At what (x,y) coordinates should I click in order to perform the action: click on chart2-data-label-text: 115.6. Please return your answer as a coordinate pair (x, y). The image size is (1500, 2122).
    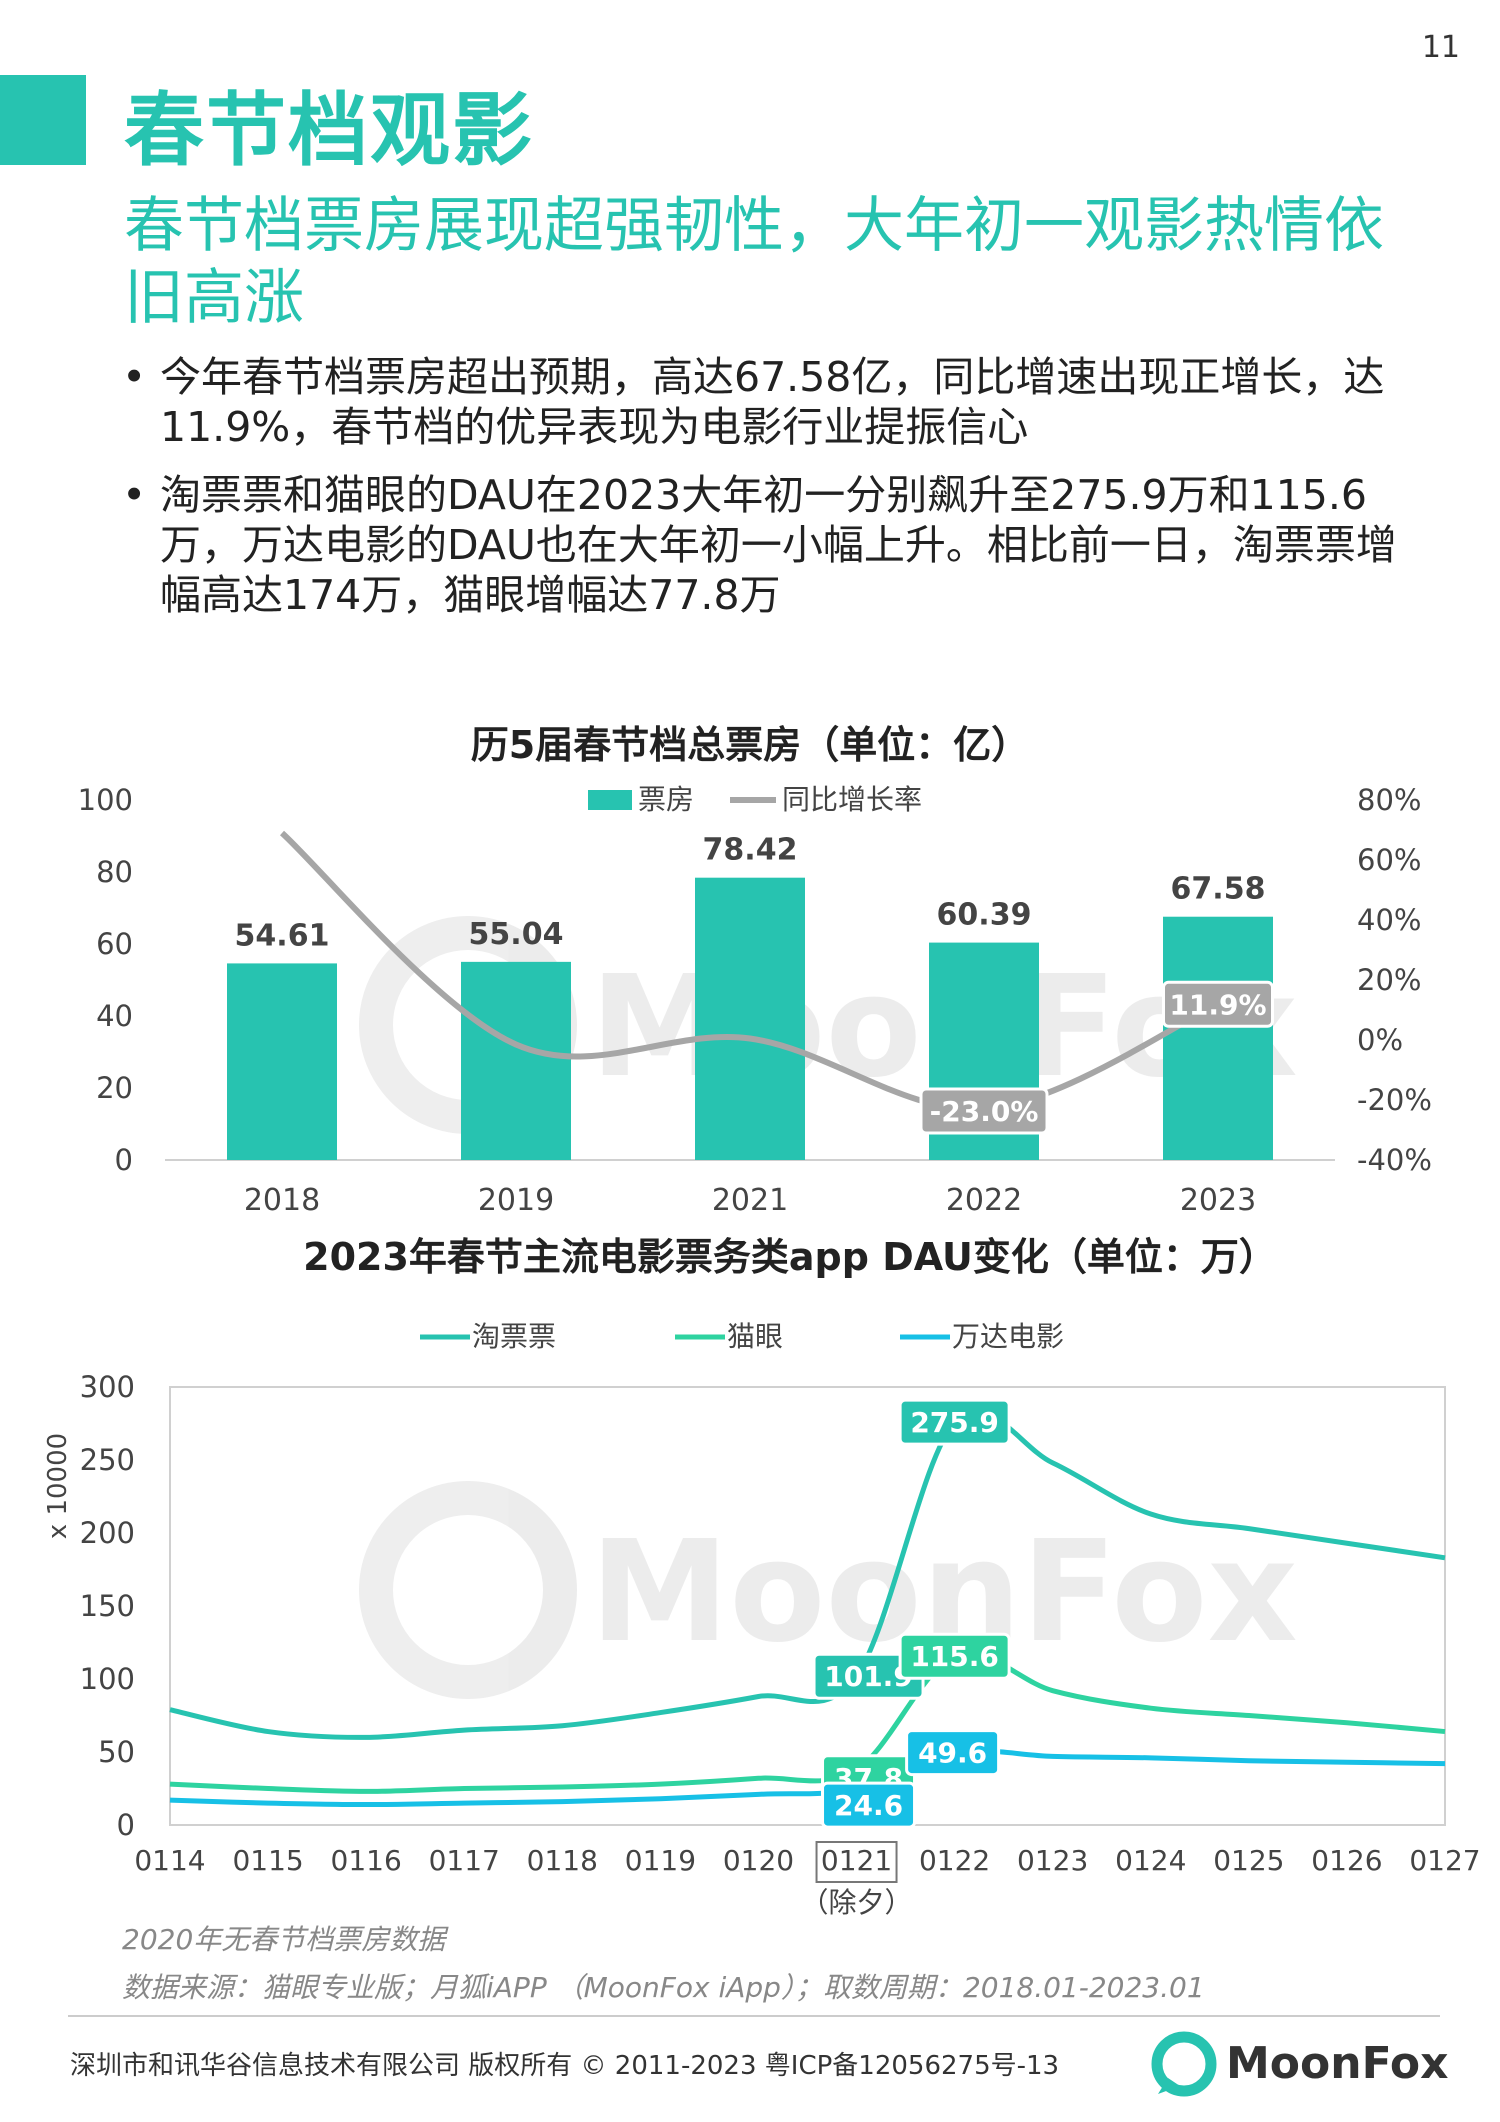
    Looking at the image, I should click on (954, 1656).